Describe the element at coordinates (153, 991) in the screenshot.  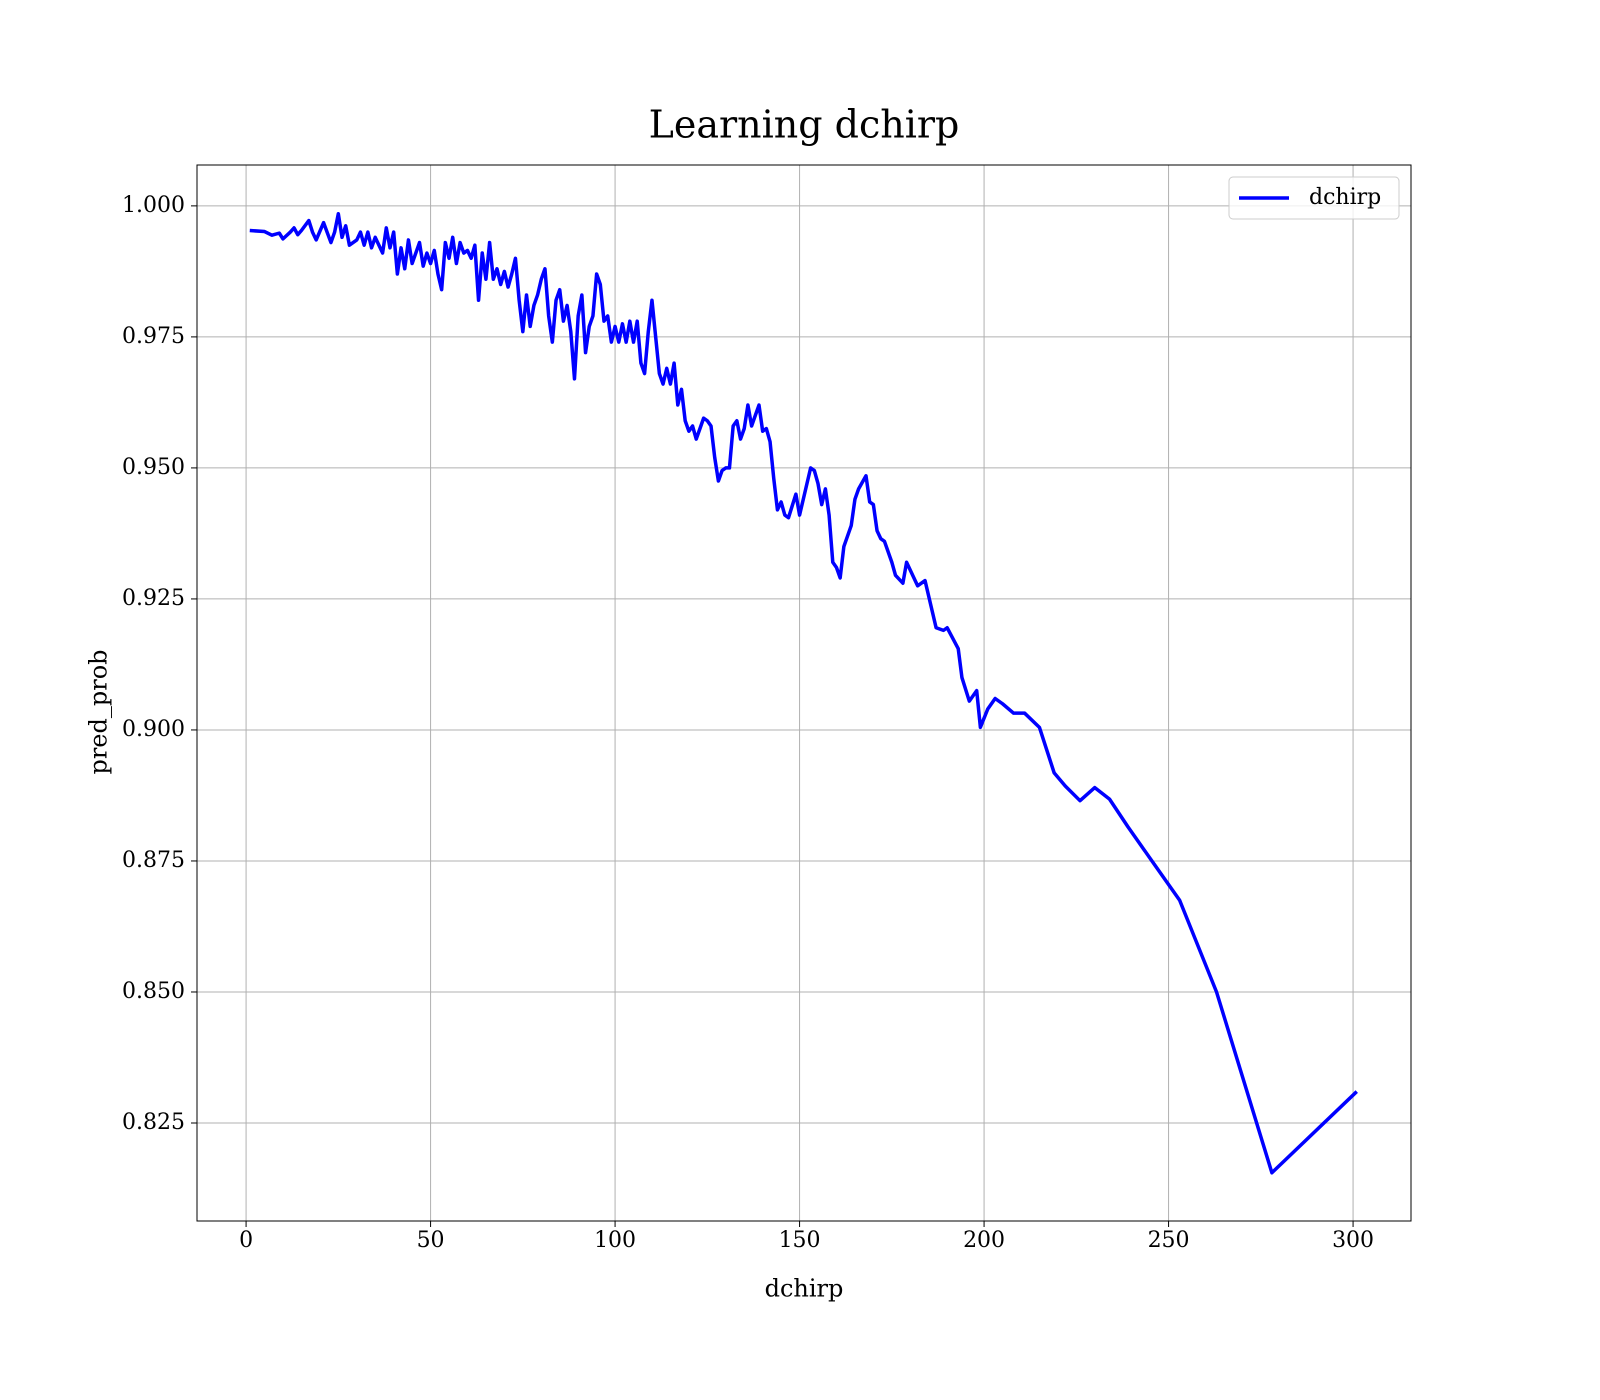
I see `y-tick-label: 0.850` at that location.